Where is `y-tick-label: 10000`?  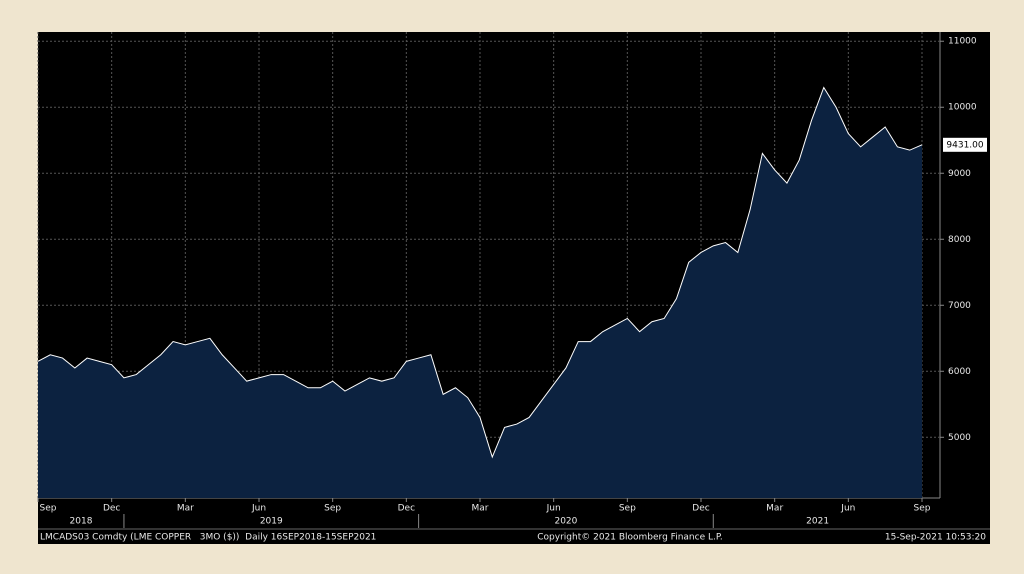
y-tick-label: 10000 is located at coordinates (962, 108).